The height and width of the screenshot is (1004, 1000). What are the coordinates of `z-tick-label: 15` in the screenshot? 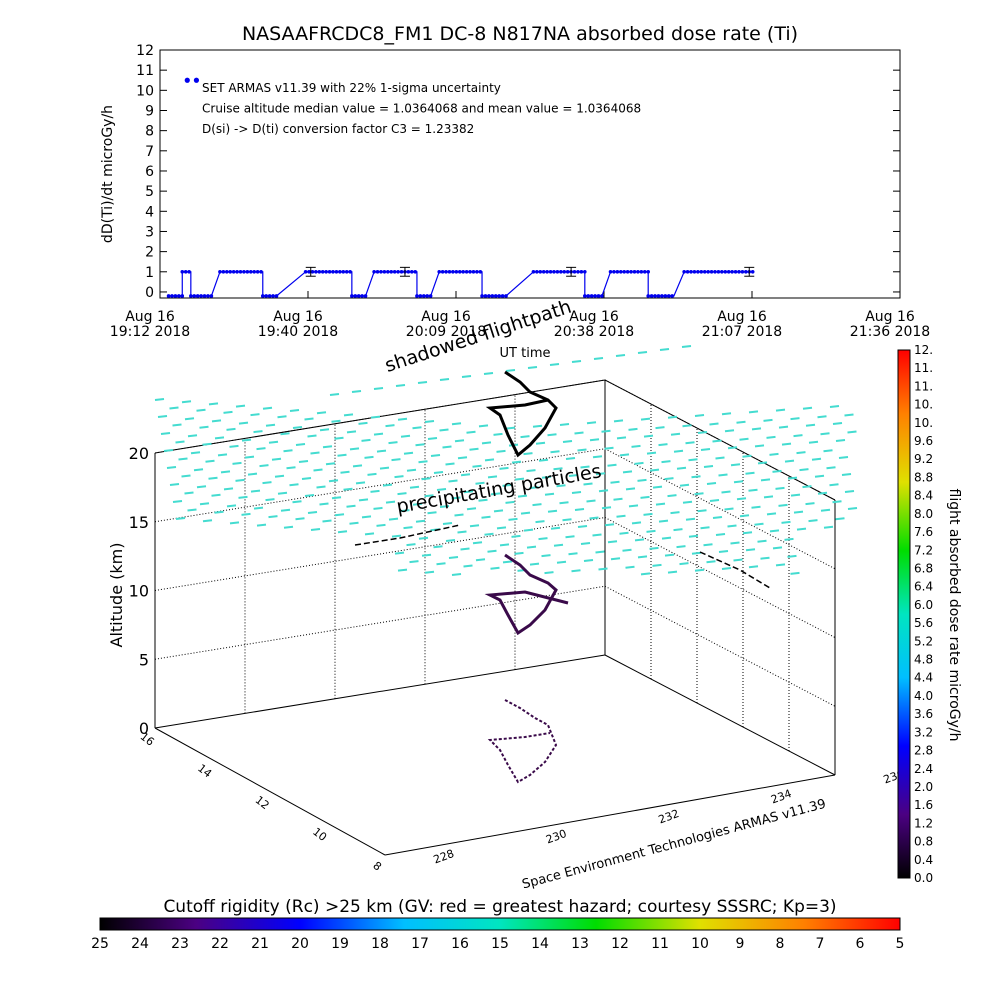 It's located at (139, 522).